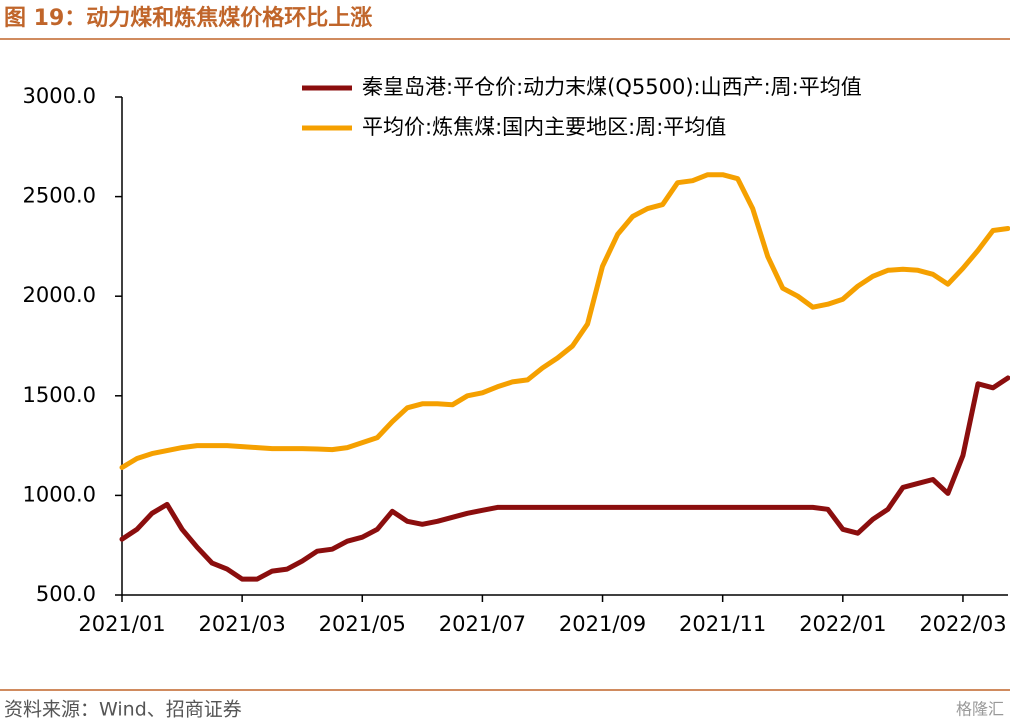 The height and width of the screenshot is (726, 1010). What do you see at coordinates (842, 624) in the screenshot?
I see `x-tick-label: 2022/01` at bounding box center [842, 624].